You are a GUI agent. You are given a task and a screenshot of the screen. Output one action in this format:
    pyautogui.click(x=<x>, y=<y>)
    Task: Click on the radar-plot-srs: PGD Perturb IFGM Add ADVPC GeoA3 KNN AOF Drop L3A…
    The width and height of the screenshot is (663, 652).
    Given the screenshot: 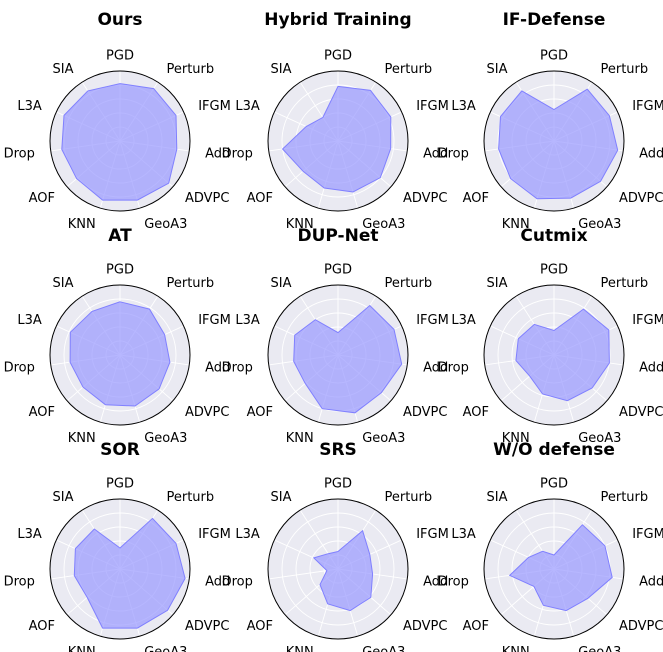 What is the action you would take?
    pyautogui.click(x=335, y=564)
    